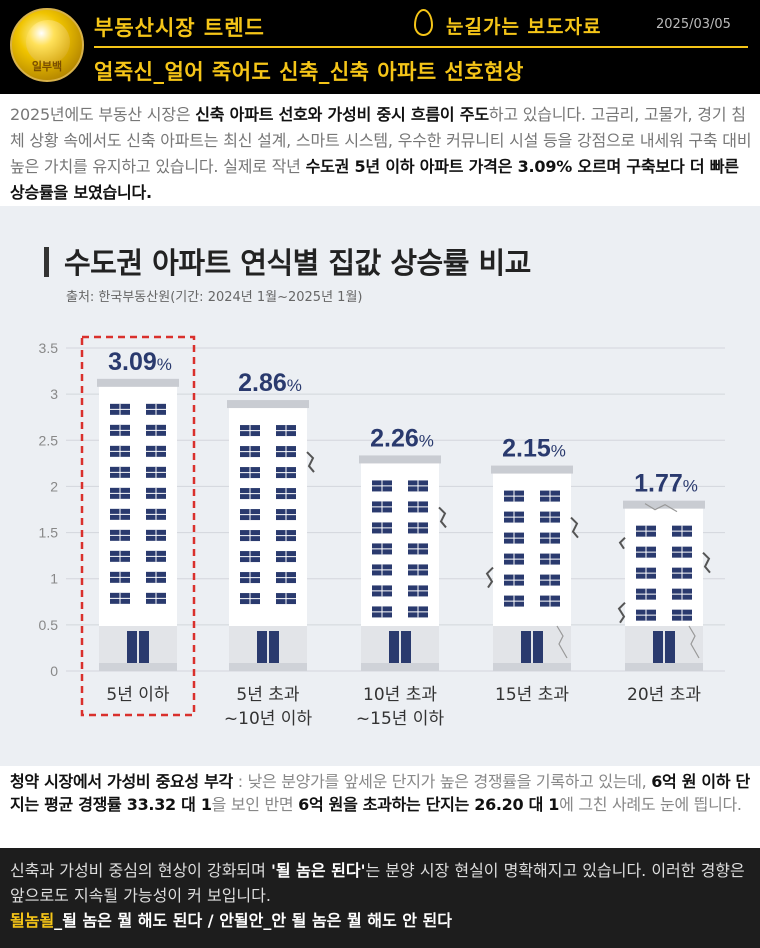  Describe the element at coordinates (297, 263) in the screenshot. I see `chart-title: 수도권 아파트 연식별 집값 상승률 비교` at that location.